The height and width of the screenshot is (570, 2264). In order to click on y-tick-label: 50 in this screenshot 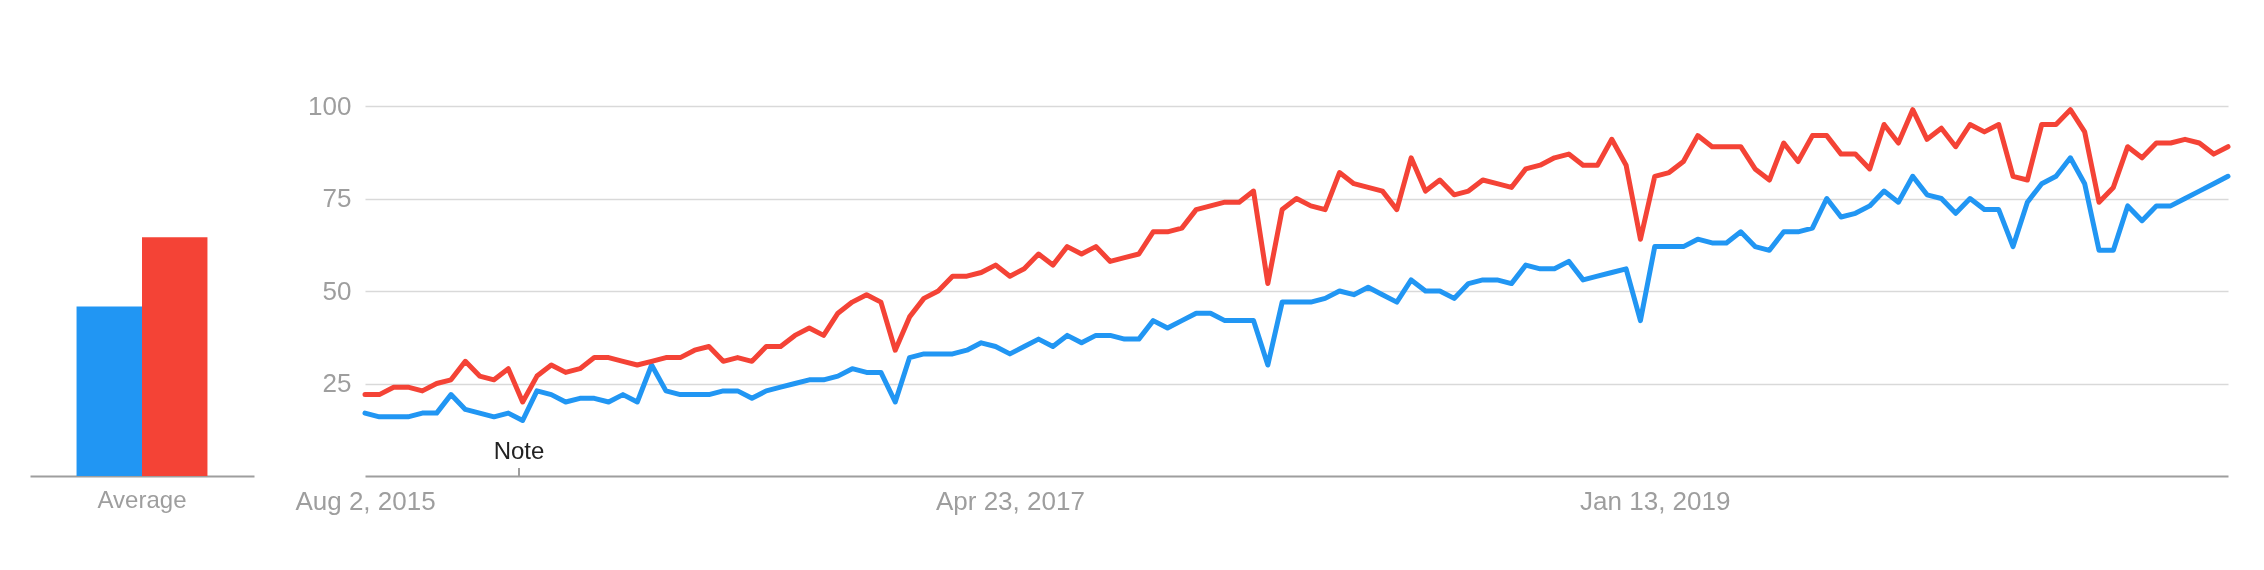, I will do `click(337, 290)`.